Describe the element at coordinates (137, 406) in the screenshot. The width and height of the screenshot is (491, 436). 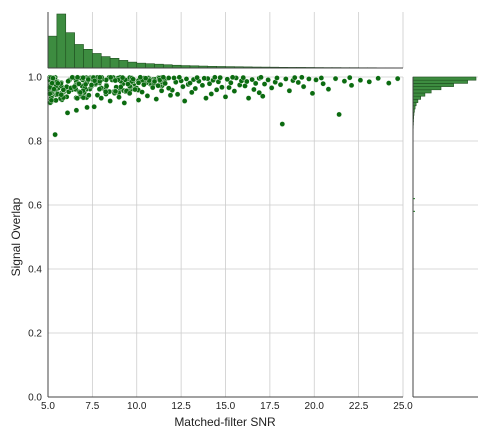
I see `x-tick-label: 10.0` at that location.